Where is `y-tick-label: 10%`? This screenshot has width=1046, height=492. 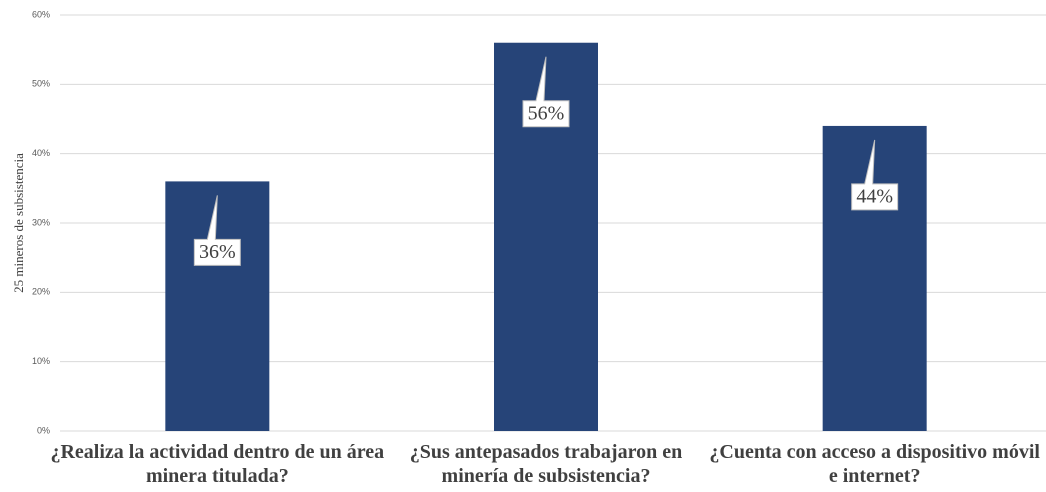
y-tick-label: 10% is located at coordinates (41, 361).